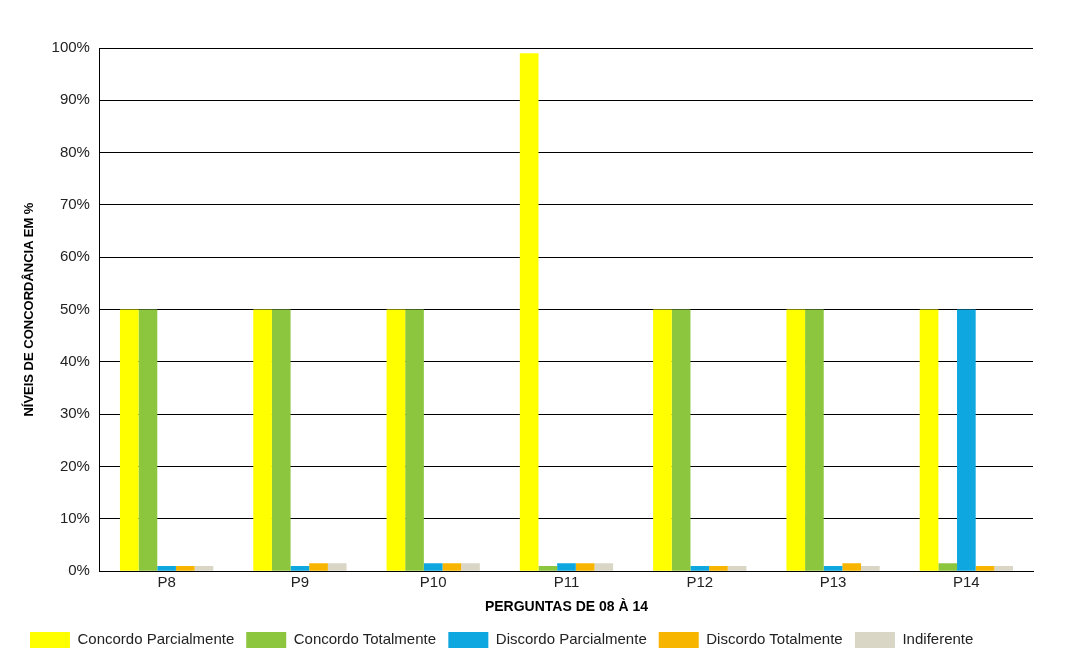 This screenshot has height=667, width=1071. What do you see at coordinates (74, 465) in the screenshot?
I see `y-tick-label: 20%` at bounding box center [74, 465].